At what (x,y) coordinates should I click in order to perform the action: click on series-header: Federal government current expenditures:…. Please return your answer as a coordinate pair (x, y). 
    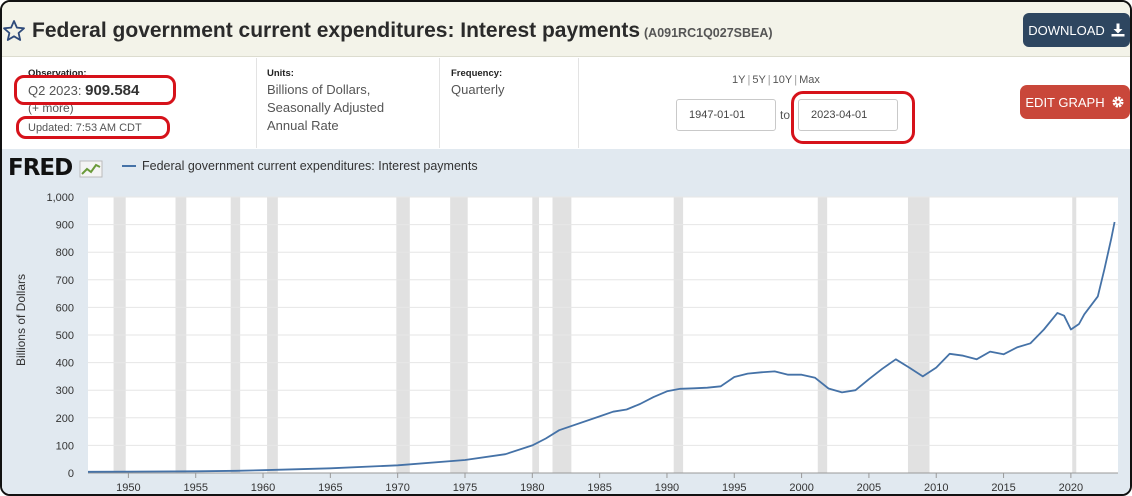
    Looking at the image, I should click on (566, 29).